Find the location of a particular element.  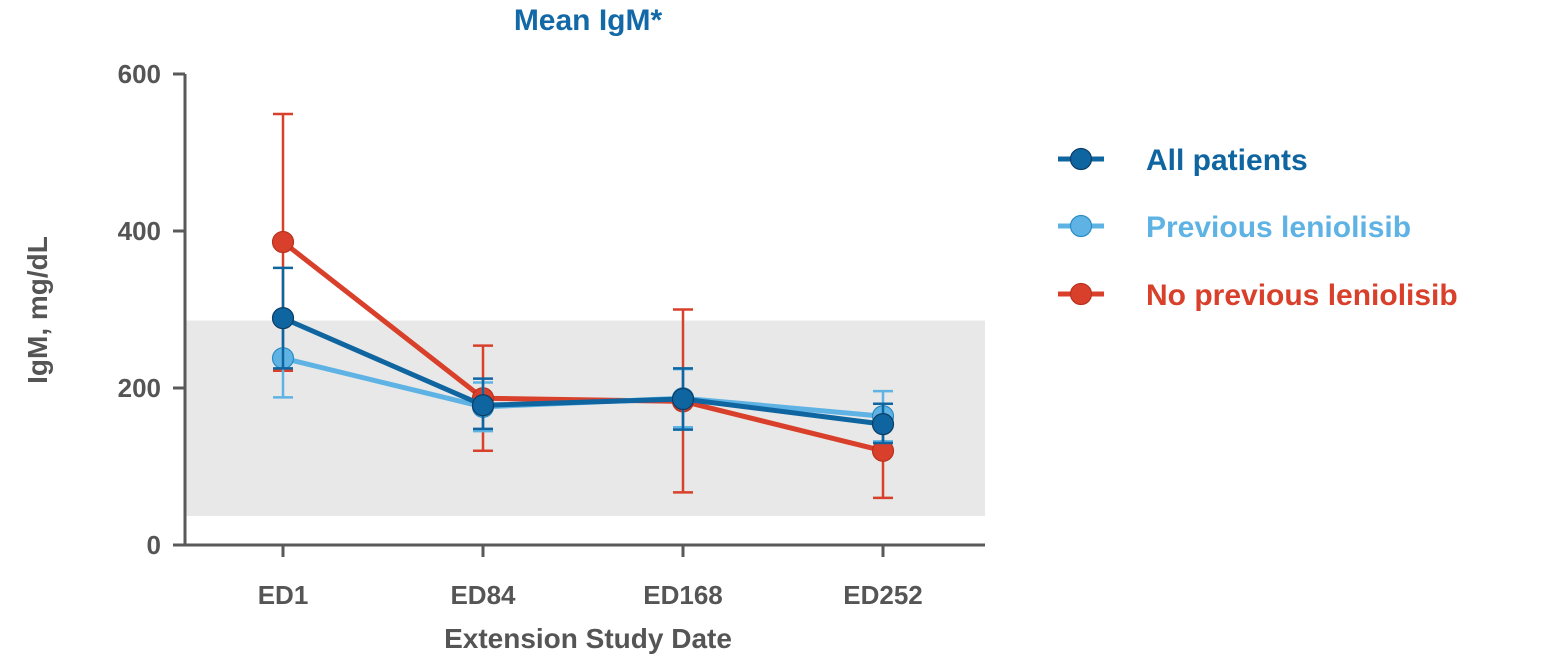

chart-title: Mean IgM* is located at coordinates (588, 20).